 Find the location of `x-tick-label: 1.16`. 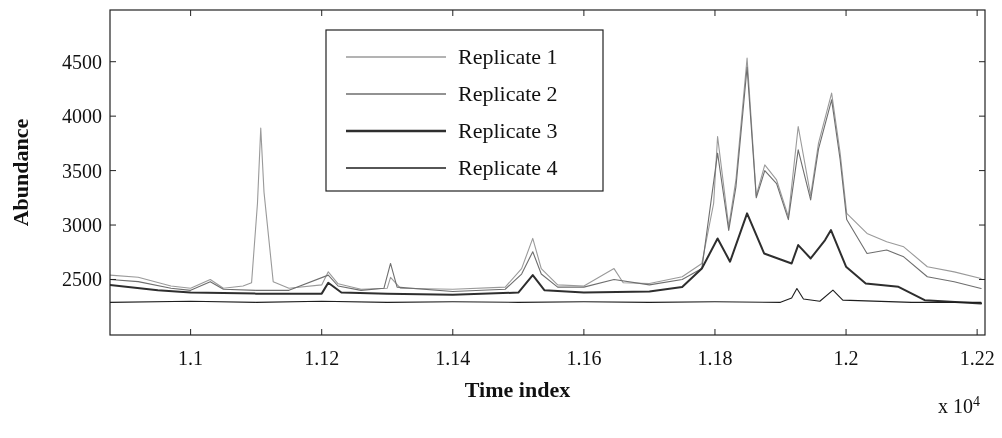

x-tick-label: 1.16 is located at coordinates (584, 358).